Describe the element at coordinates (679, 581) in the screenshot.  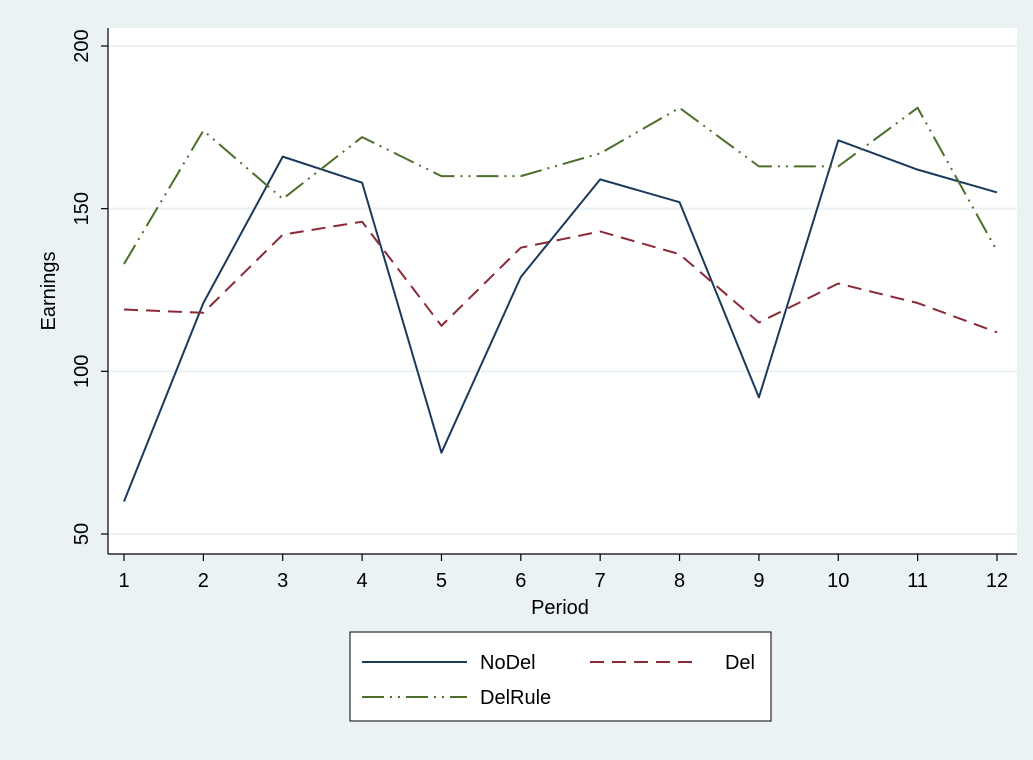
I see `x-tick-label: 8` at that location.